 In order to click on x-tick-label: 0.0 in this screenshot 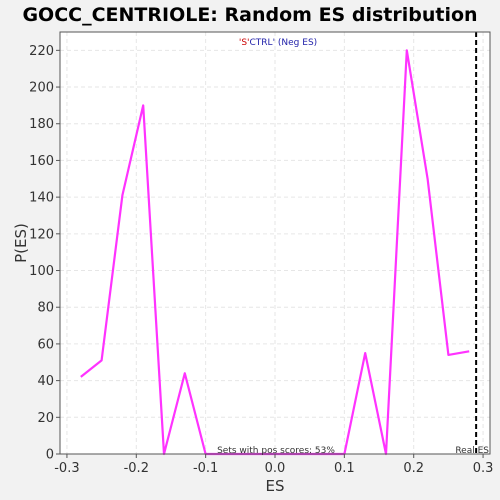, I will do `click(275, 468)`.